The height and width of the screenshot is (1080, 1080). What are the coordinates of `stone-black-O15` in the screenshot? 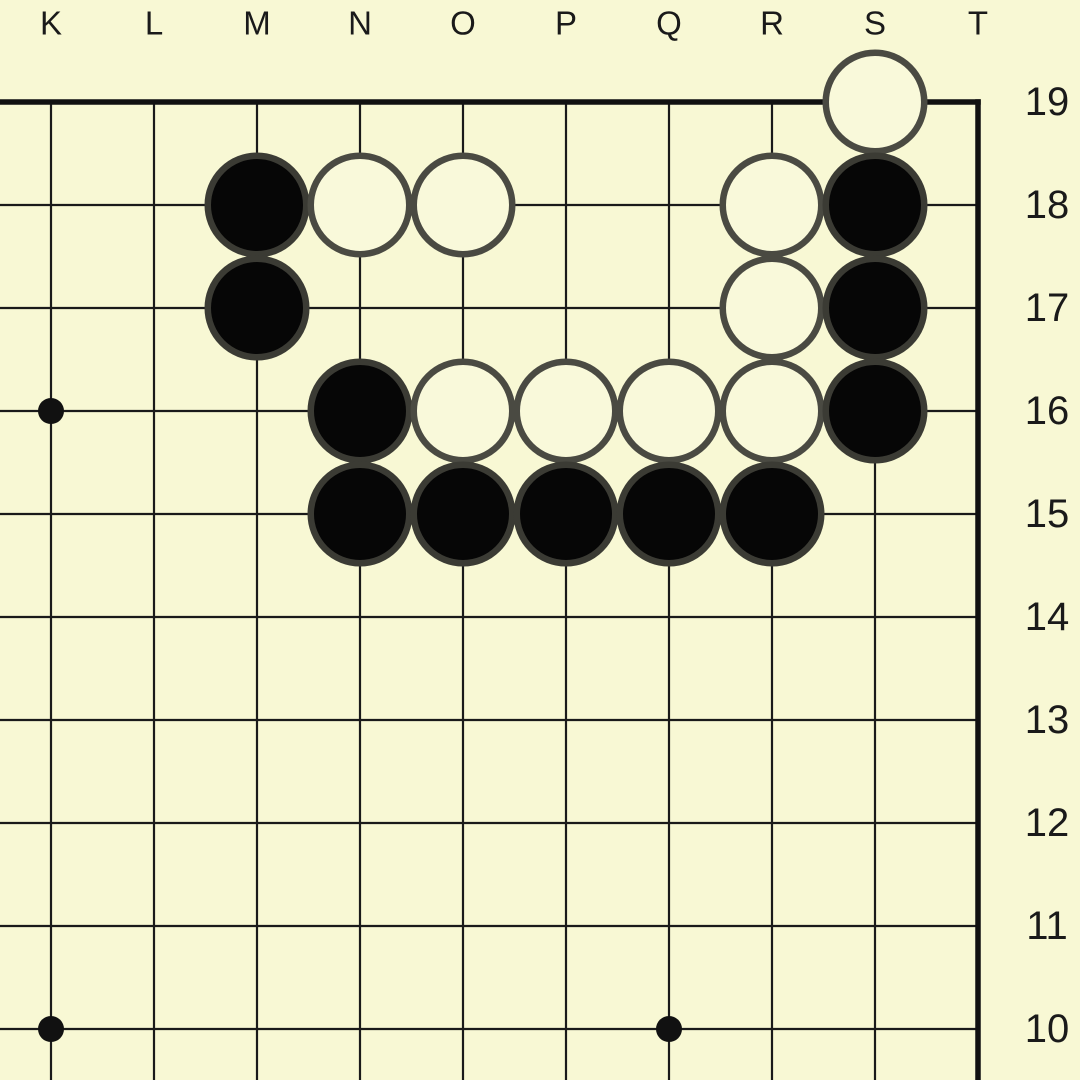 It's located at (463, 514).